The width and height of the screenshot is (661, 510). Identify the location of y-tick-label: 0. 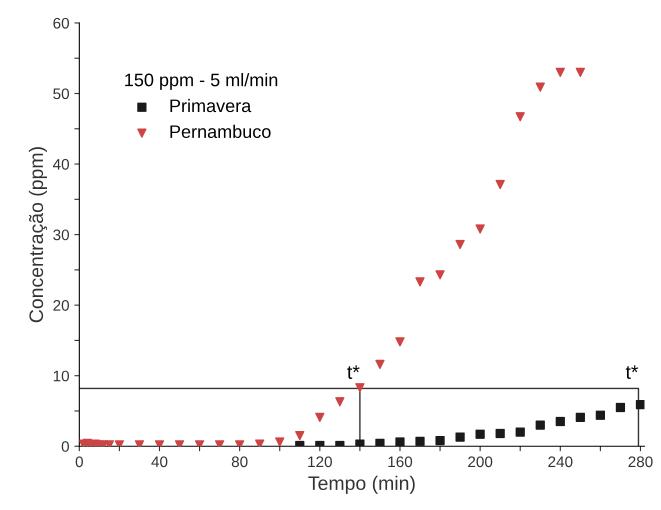
(65, 446).